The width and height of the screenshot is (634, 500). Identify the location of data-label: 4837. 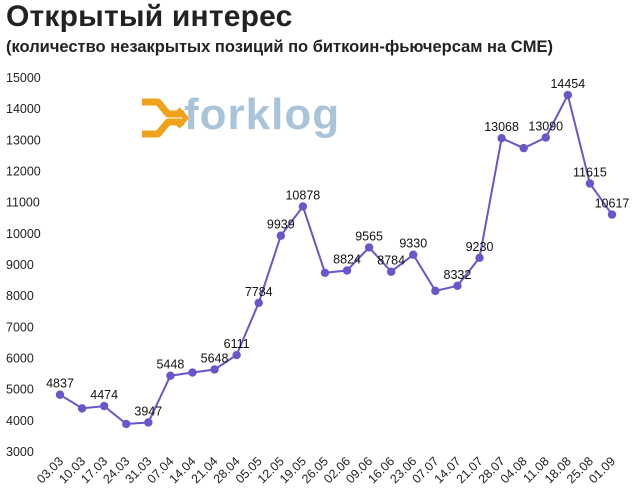
(60, 384).